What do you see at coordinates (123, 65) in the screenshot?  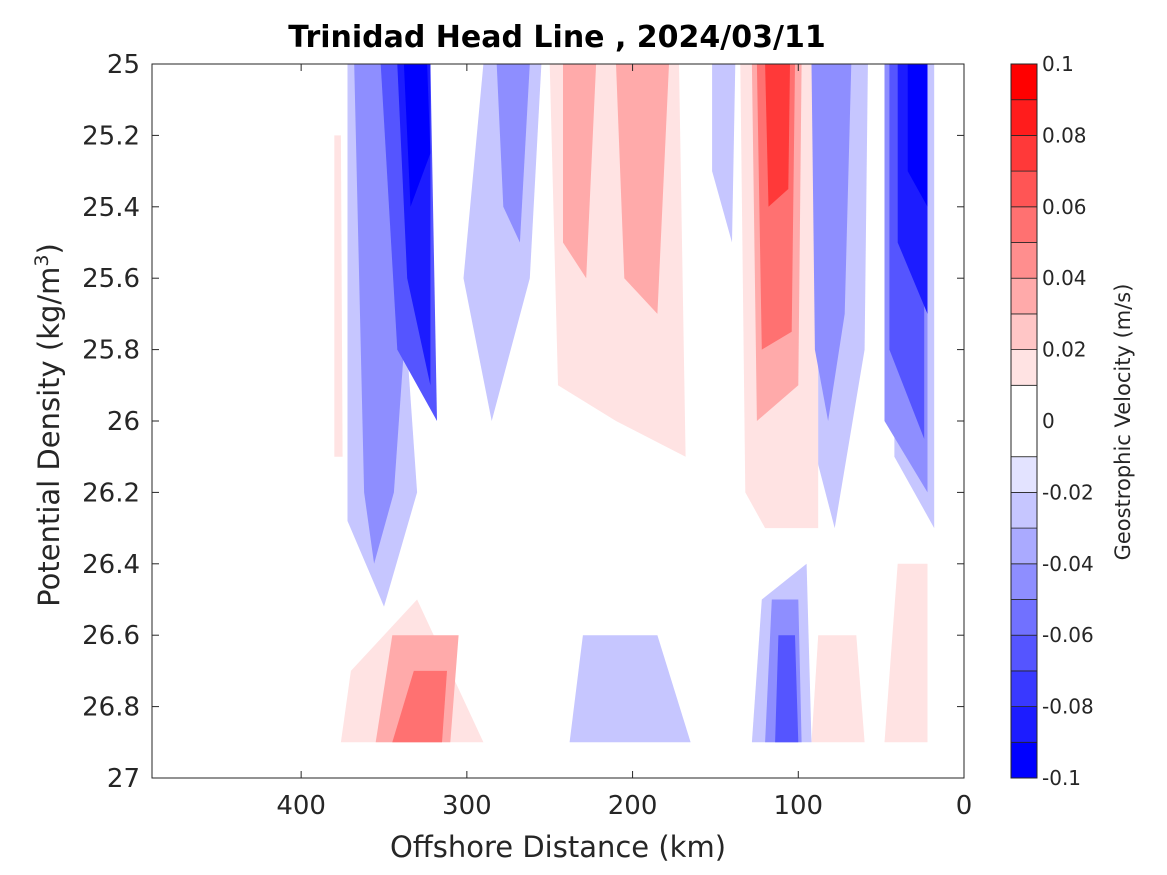 I see `y-tick-label: 25` at bounding box center [123, 65].